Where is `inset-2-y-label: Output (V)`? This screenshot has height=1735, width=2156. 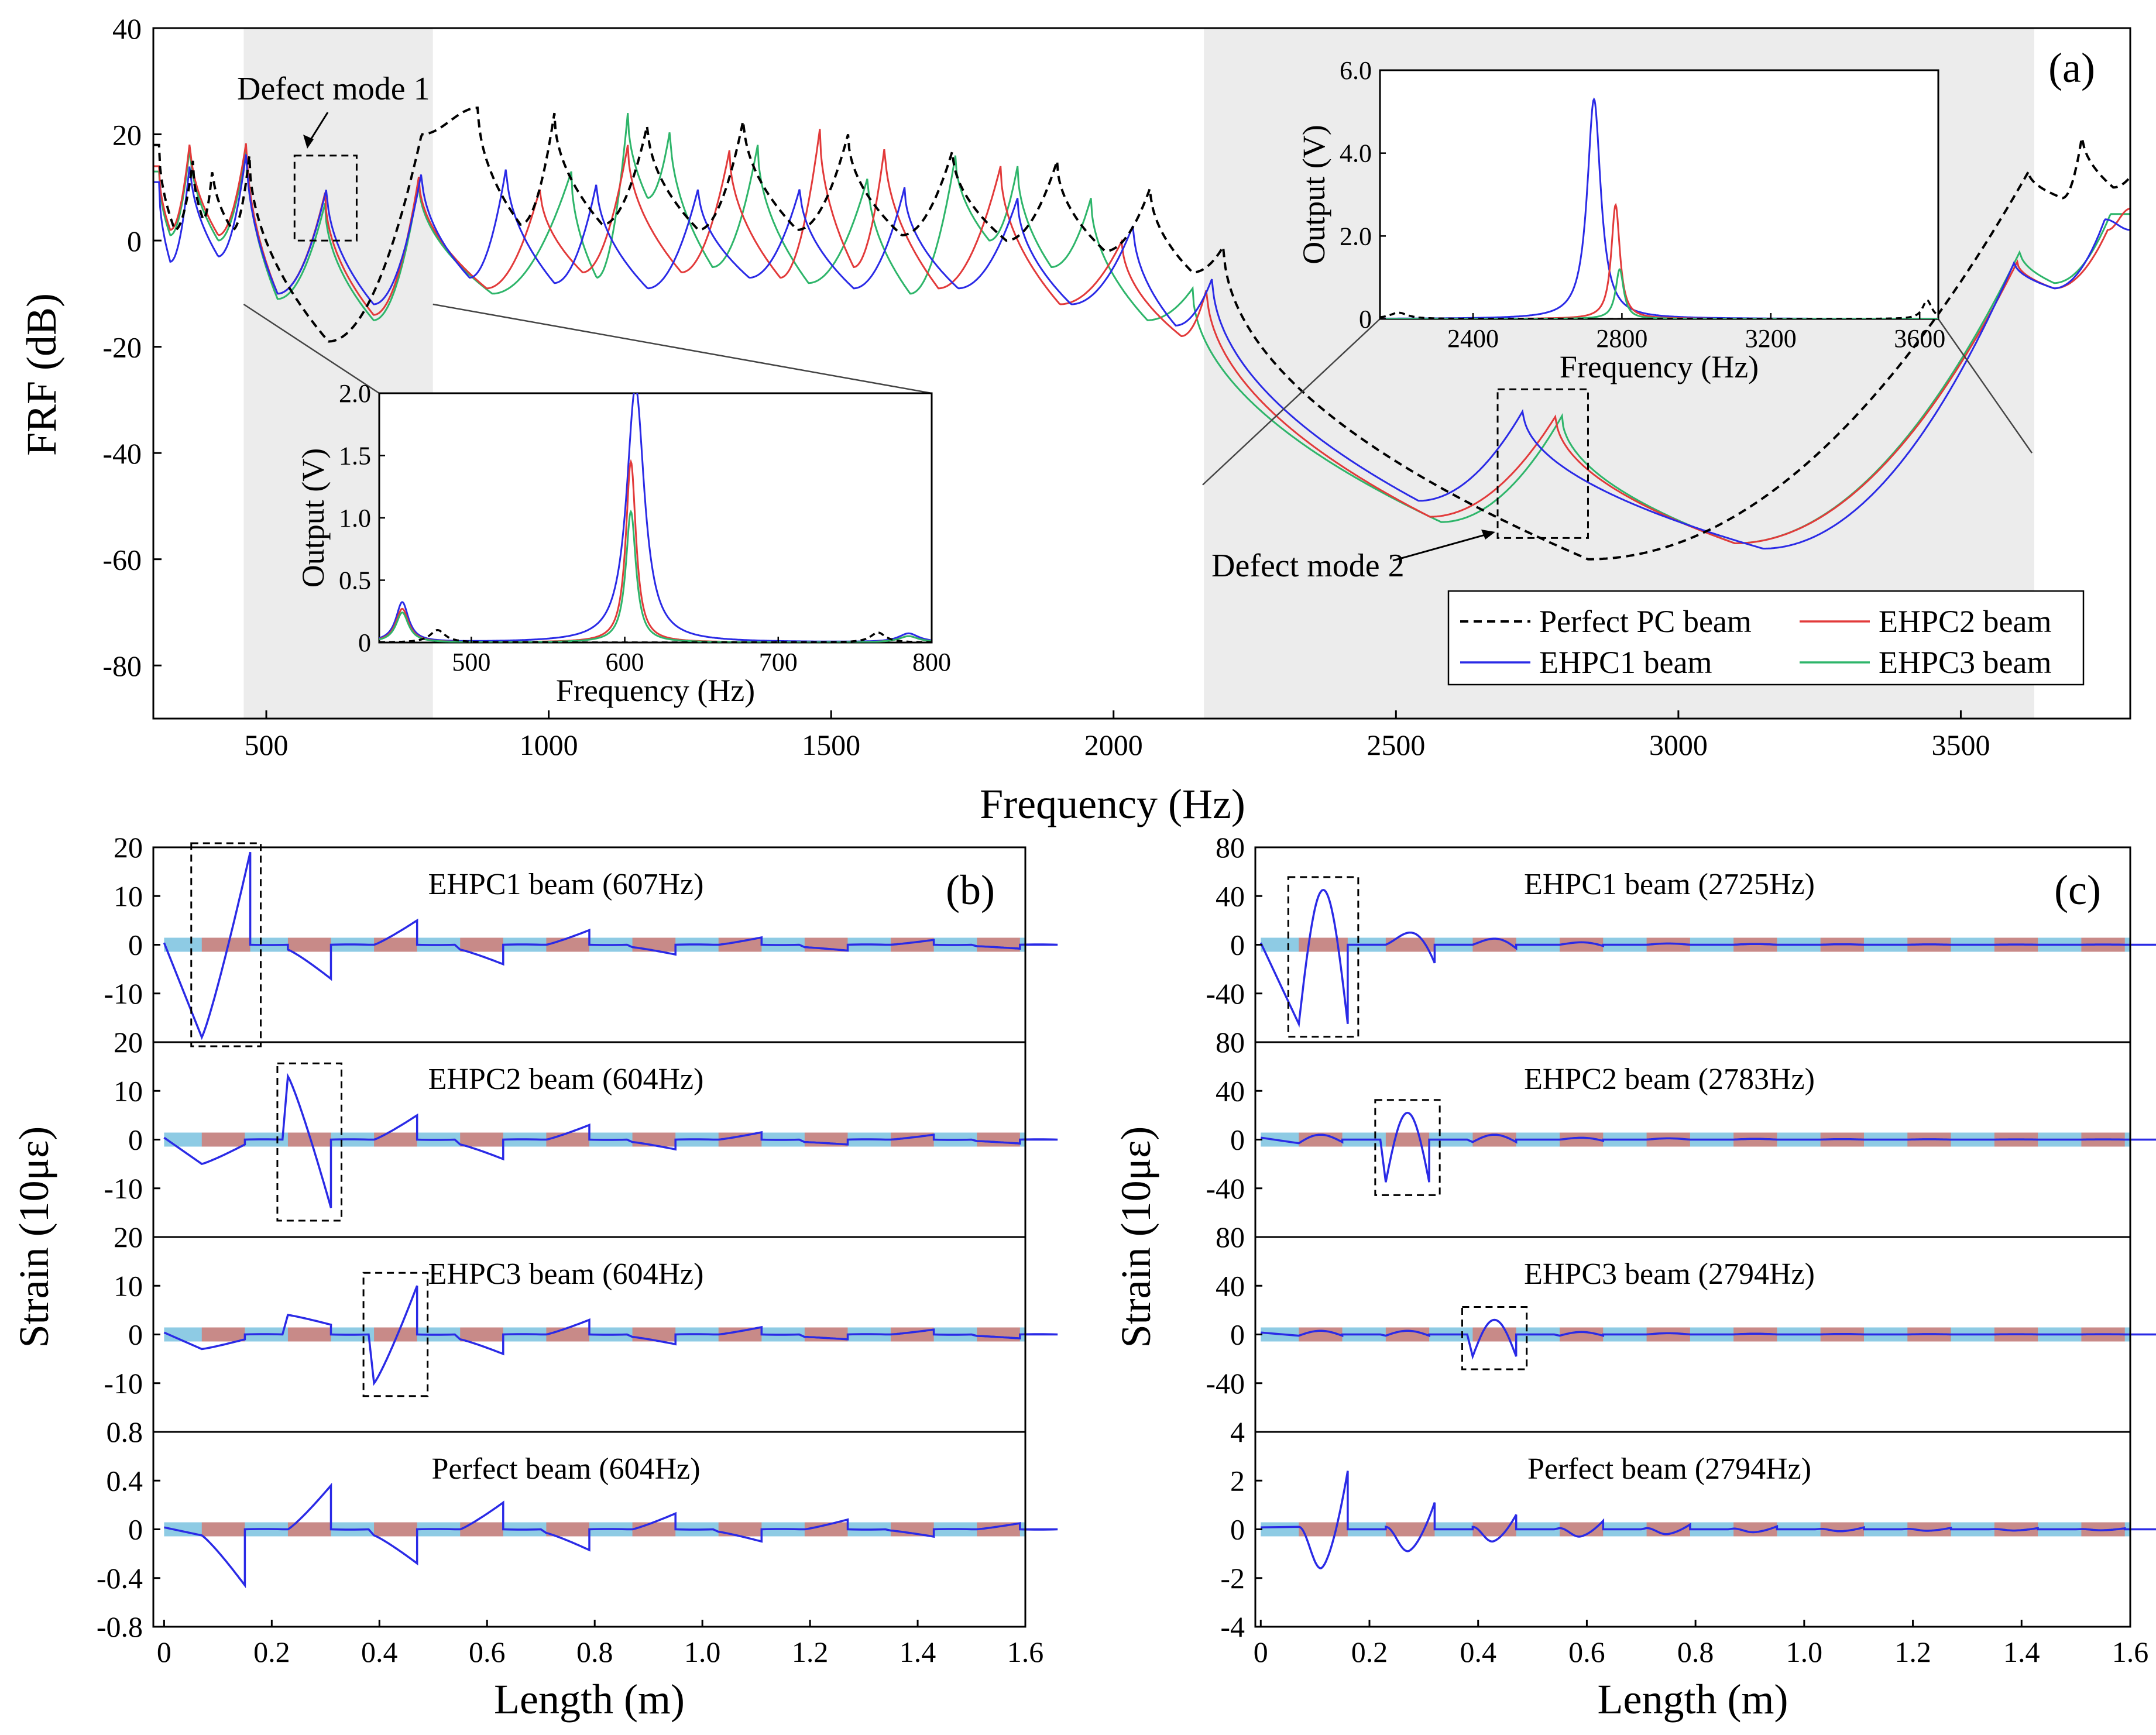 inset-2-y-label: Output (V) is located at coordinates (1313, 194).